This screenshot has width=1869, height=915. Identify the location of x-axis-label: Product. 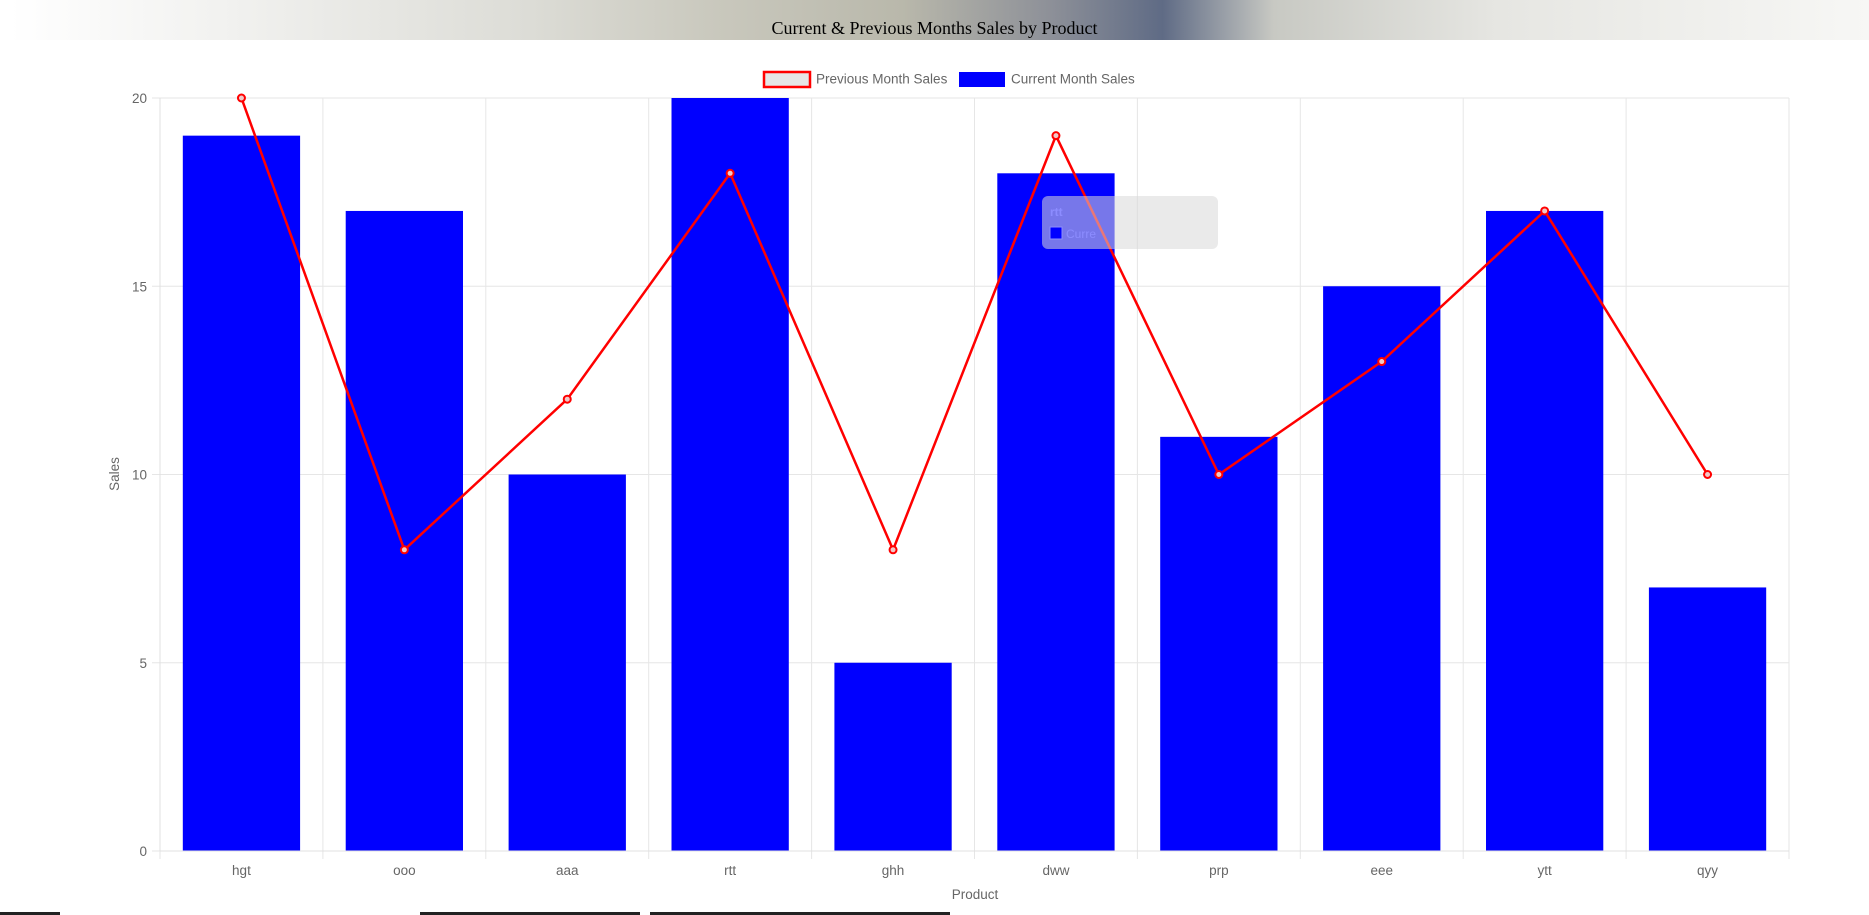
(975, 894).